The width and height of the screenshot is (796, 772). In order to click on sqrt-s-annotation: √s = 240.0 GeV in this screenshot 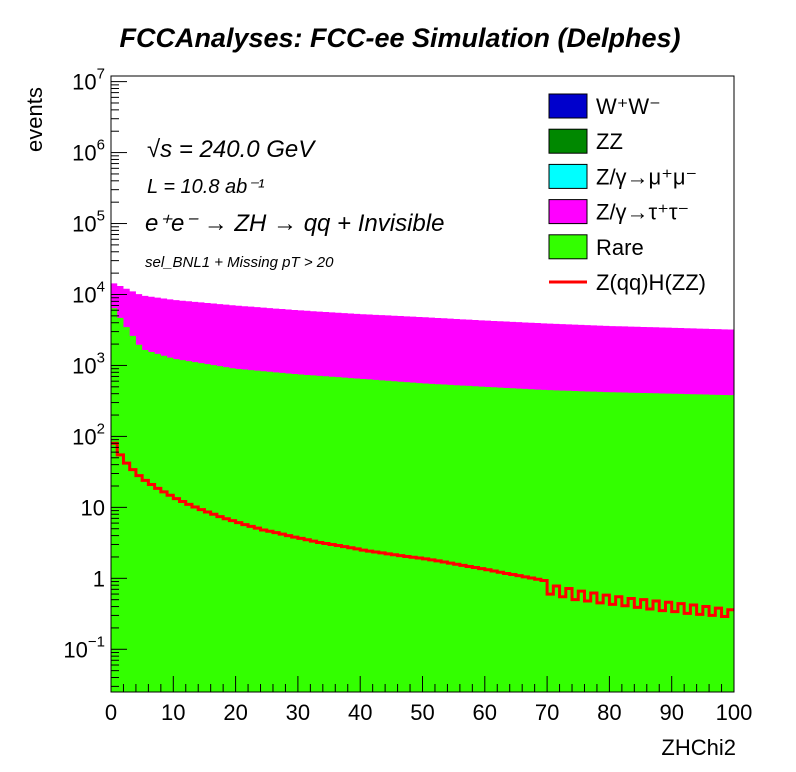, I will do `click(231, 149)`.